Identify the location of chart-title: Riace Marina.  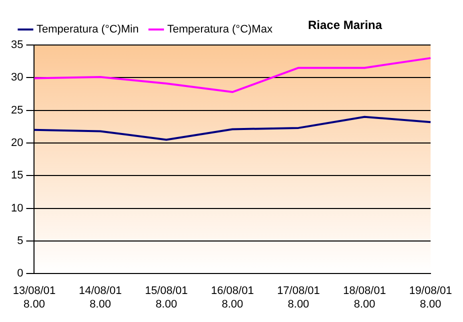
(345, 25).